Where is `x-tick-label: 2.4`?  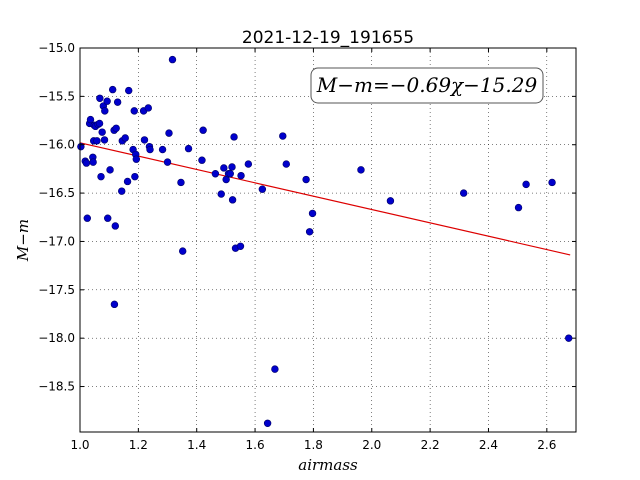
x-tick-label: 2.4 is located at coordinates (488, 445).